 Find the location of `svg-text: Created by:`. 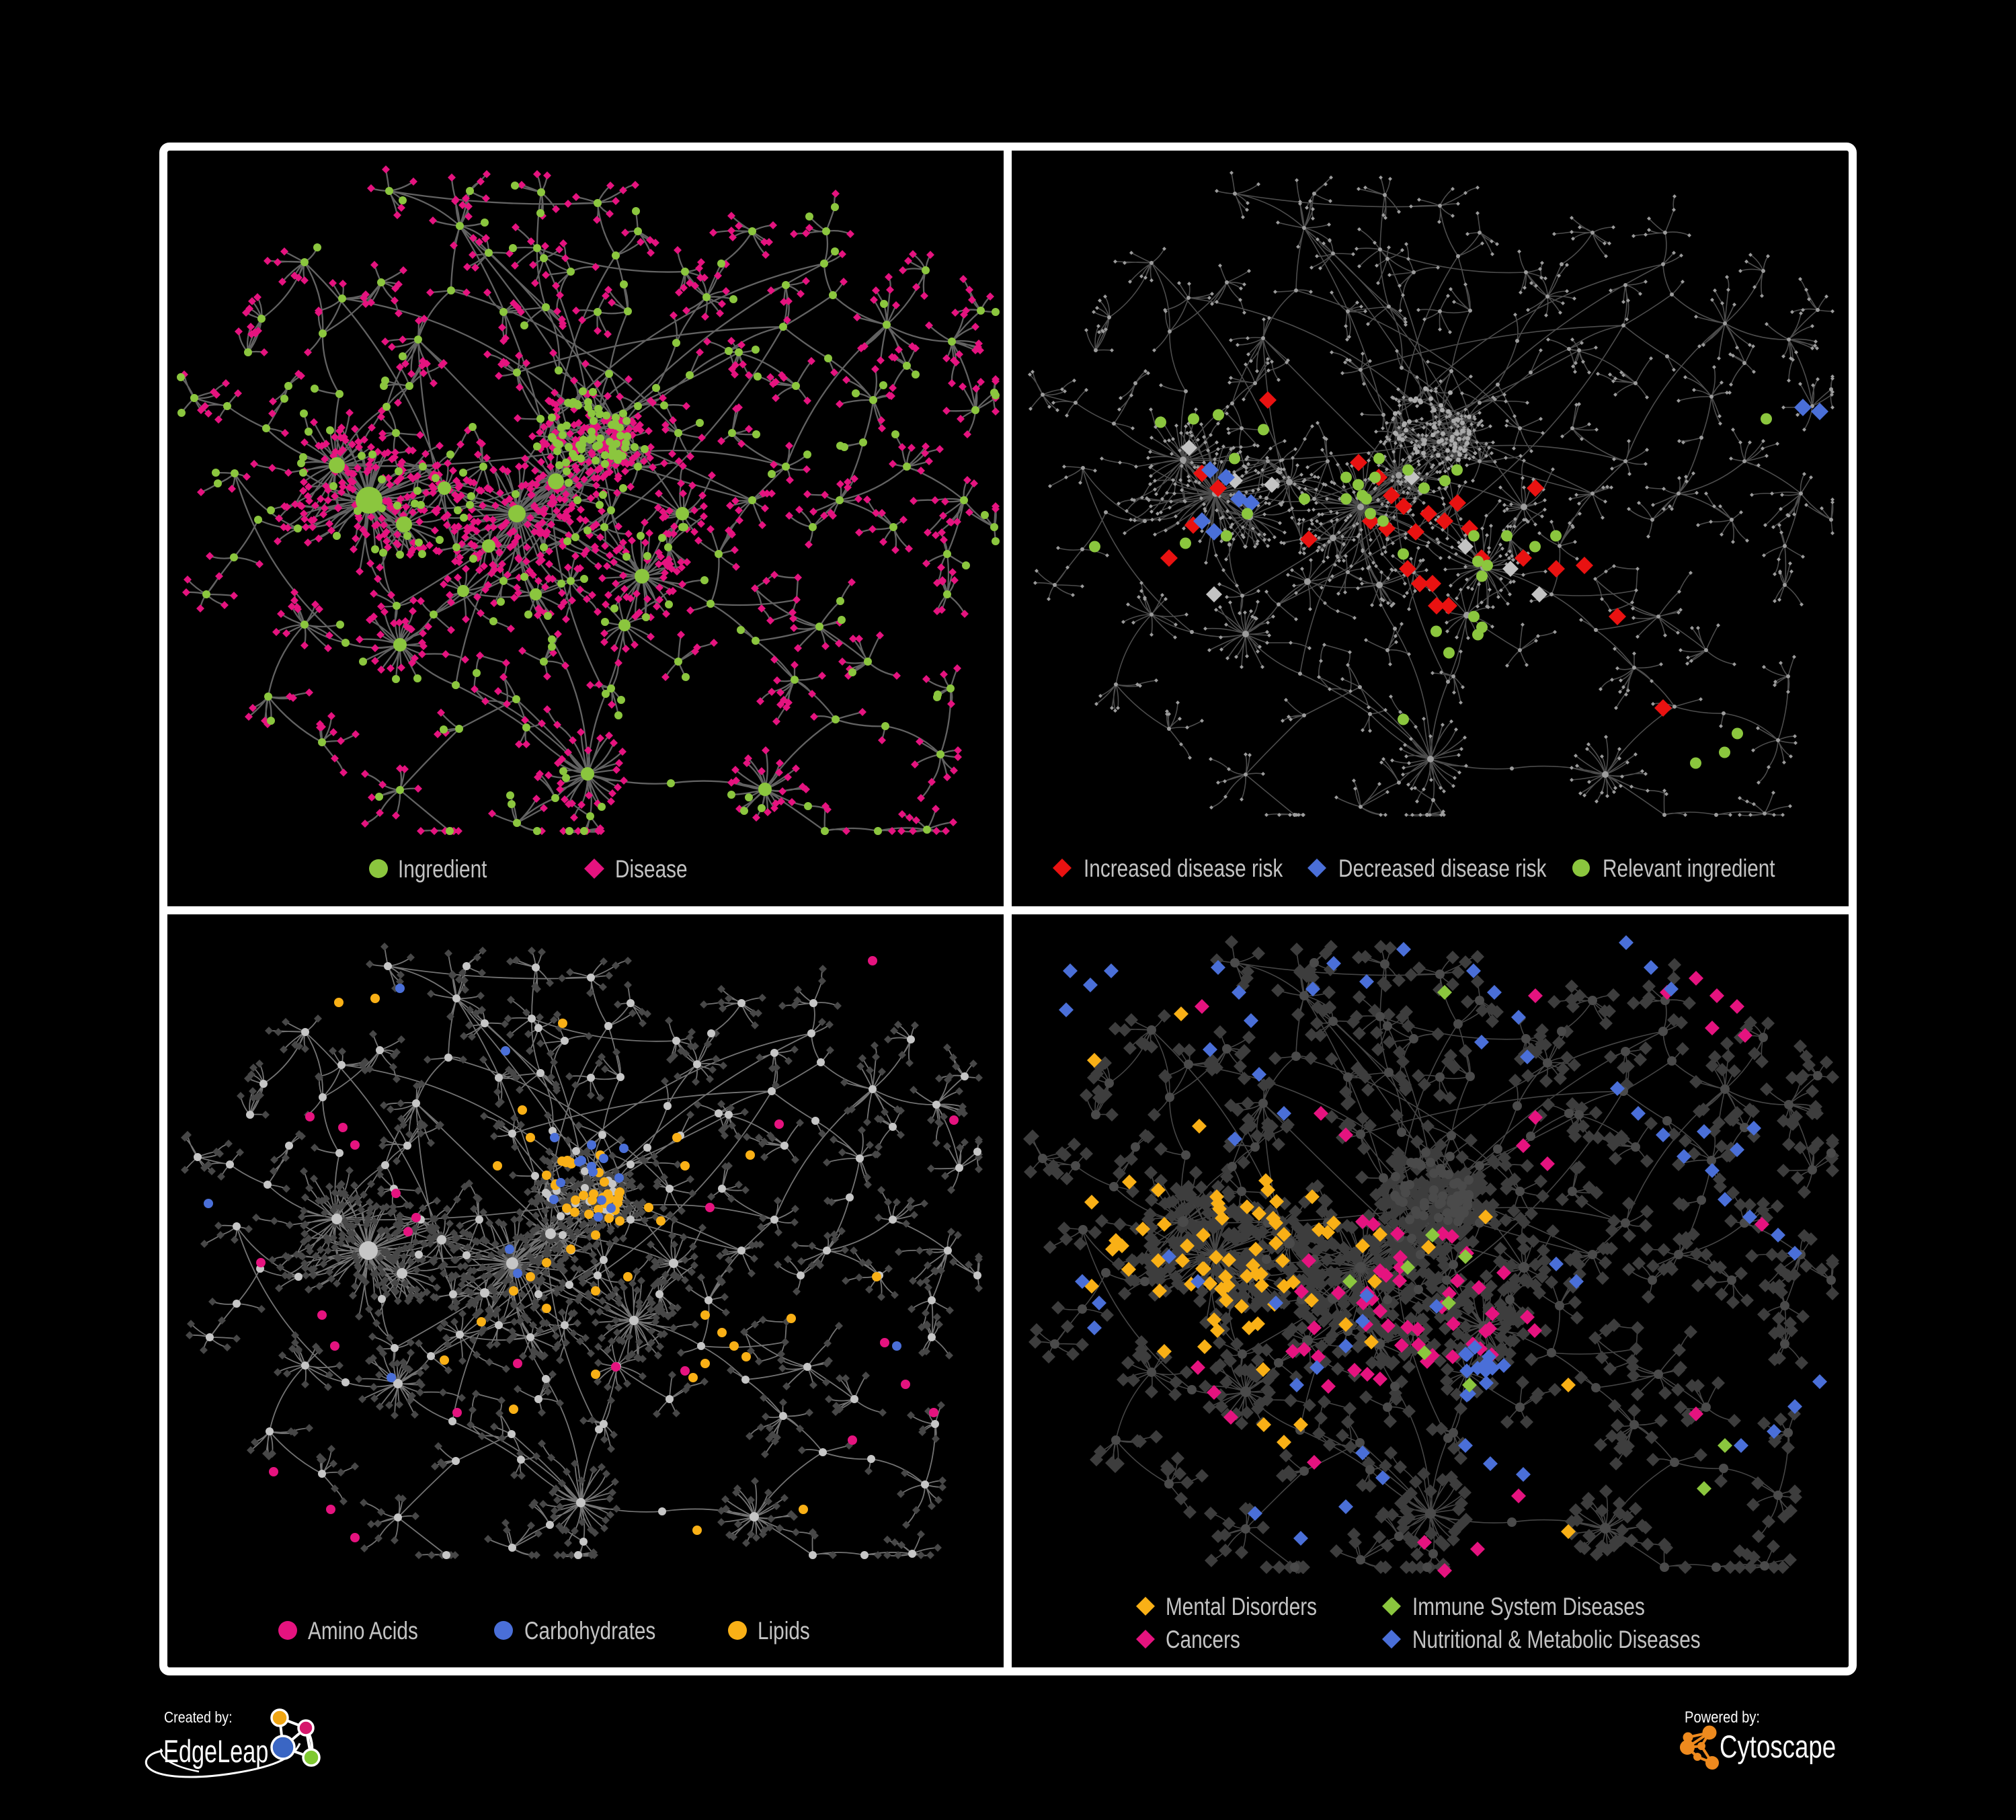

svg-text: Created by: is located at coordinates (198, 1718).